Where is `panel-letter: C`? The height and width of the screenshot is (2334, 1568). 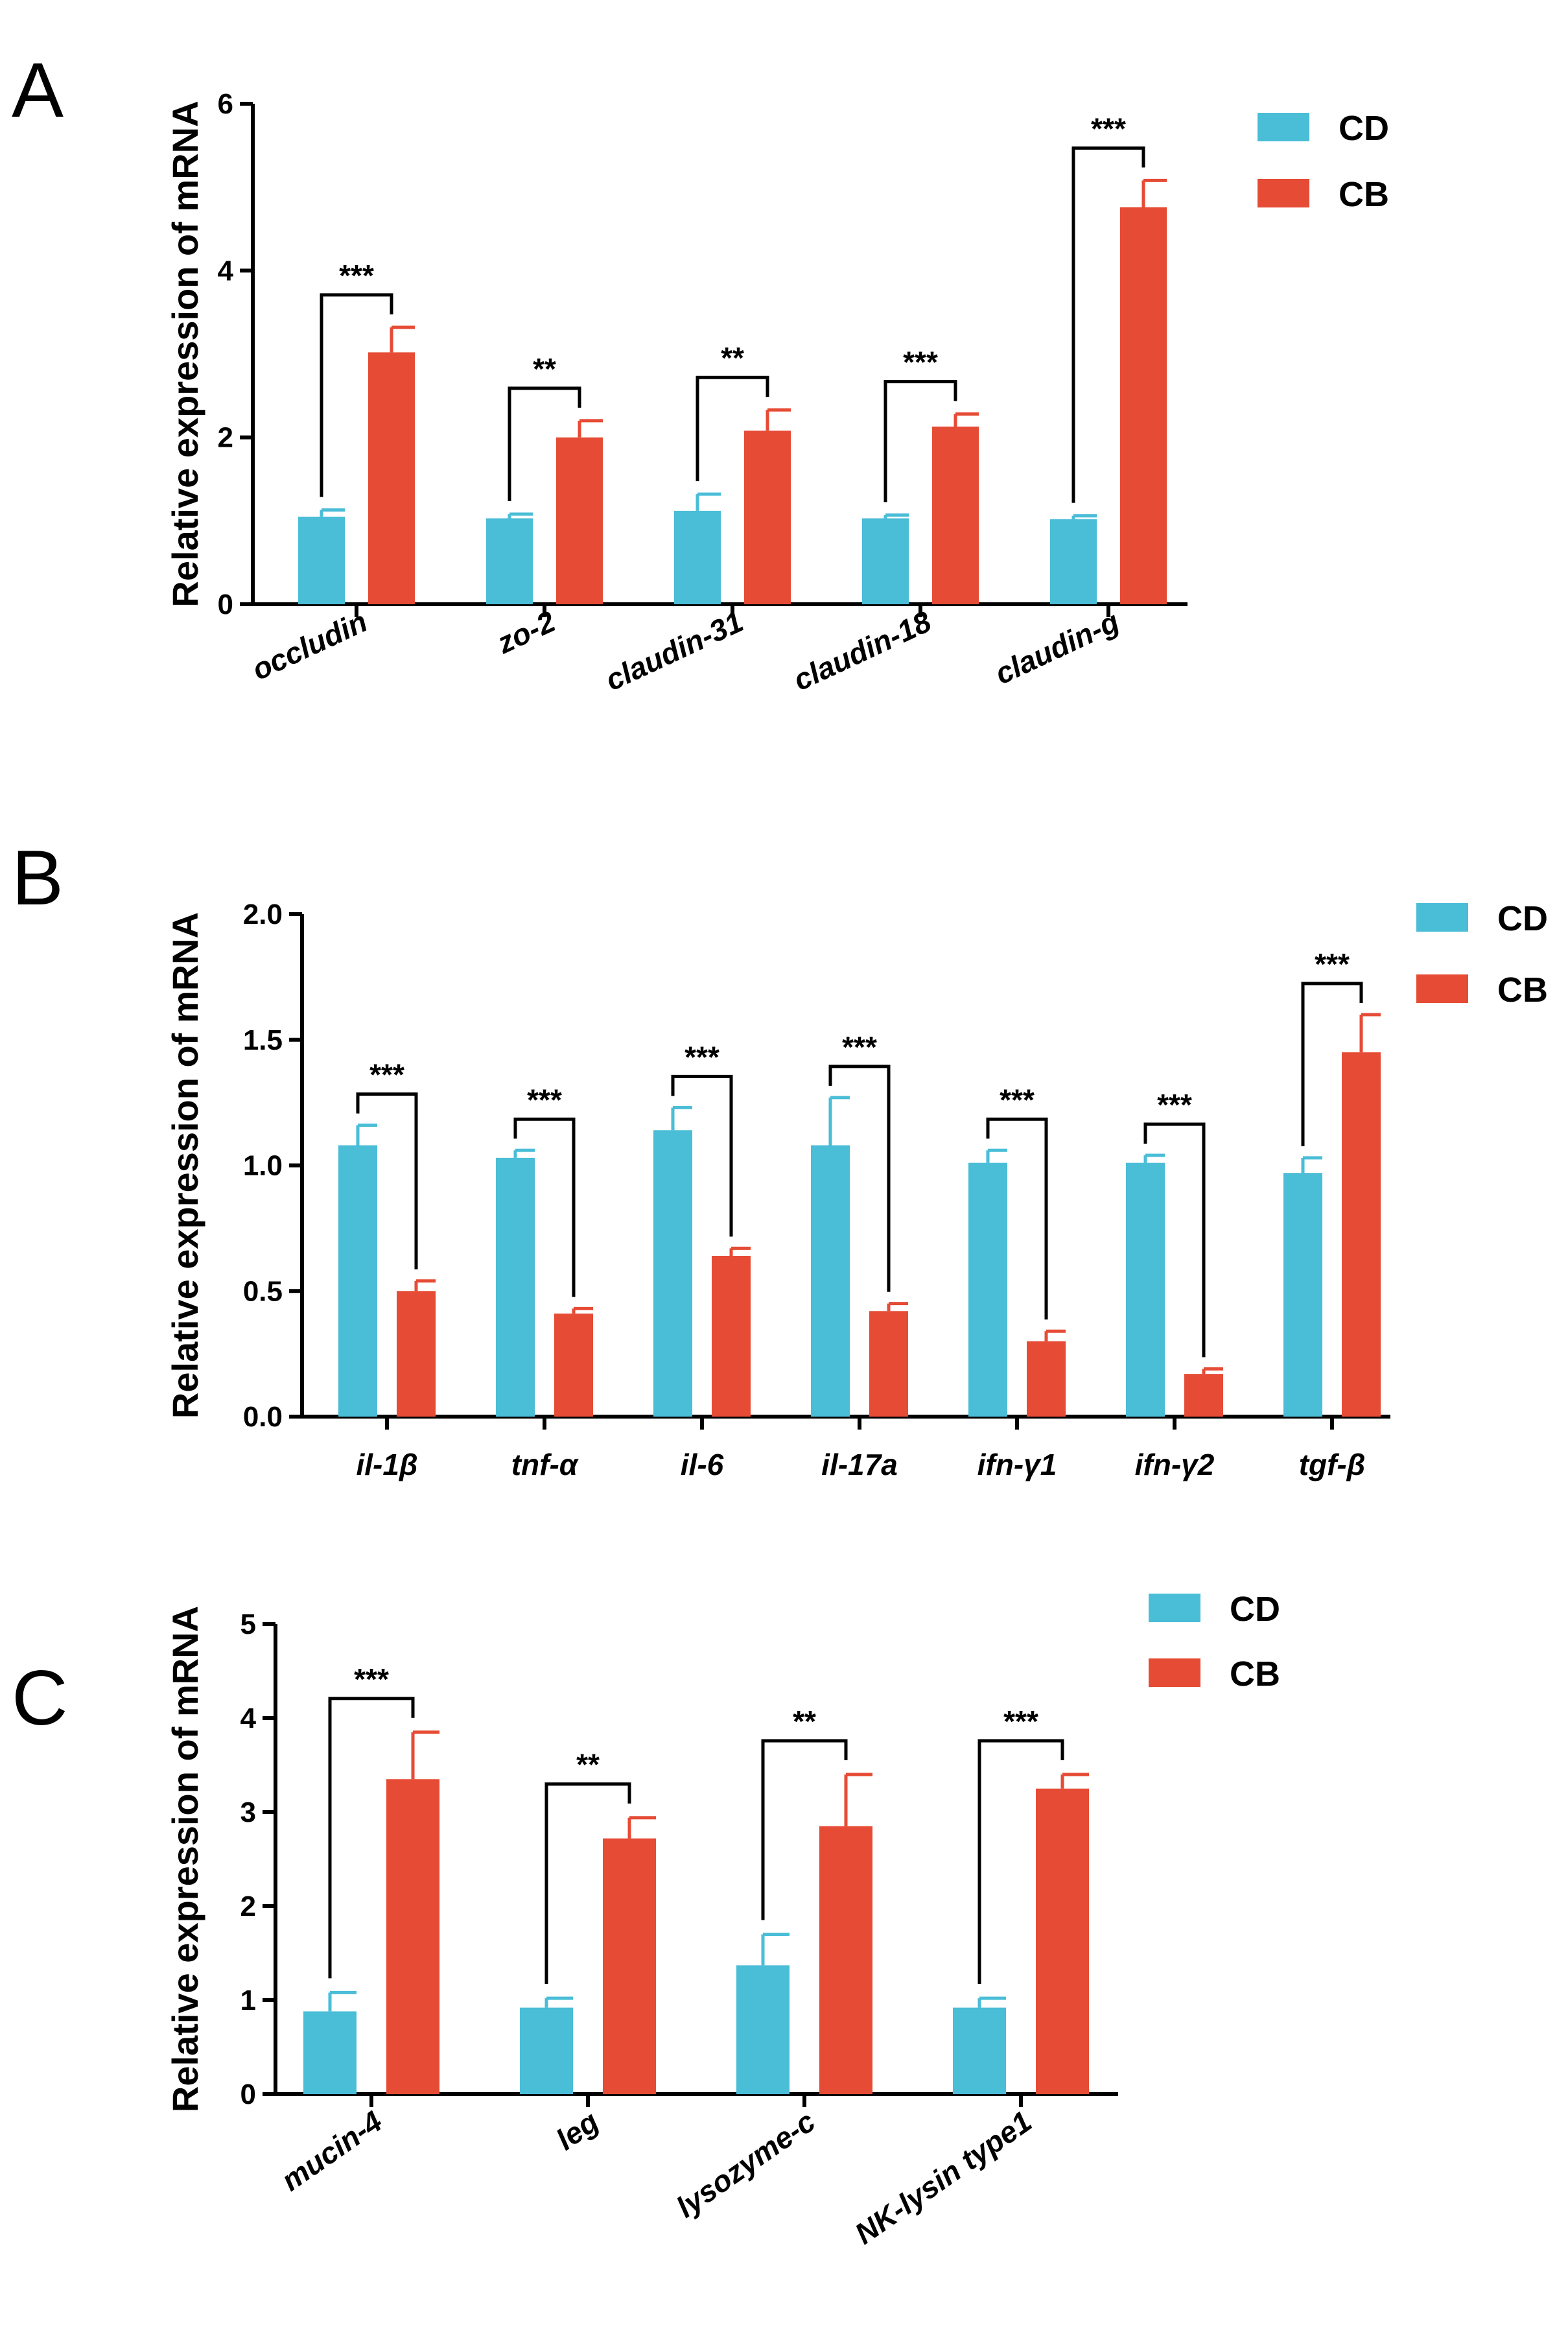
panel-letter: C is located at coordinates (40, 1698).